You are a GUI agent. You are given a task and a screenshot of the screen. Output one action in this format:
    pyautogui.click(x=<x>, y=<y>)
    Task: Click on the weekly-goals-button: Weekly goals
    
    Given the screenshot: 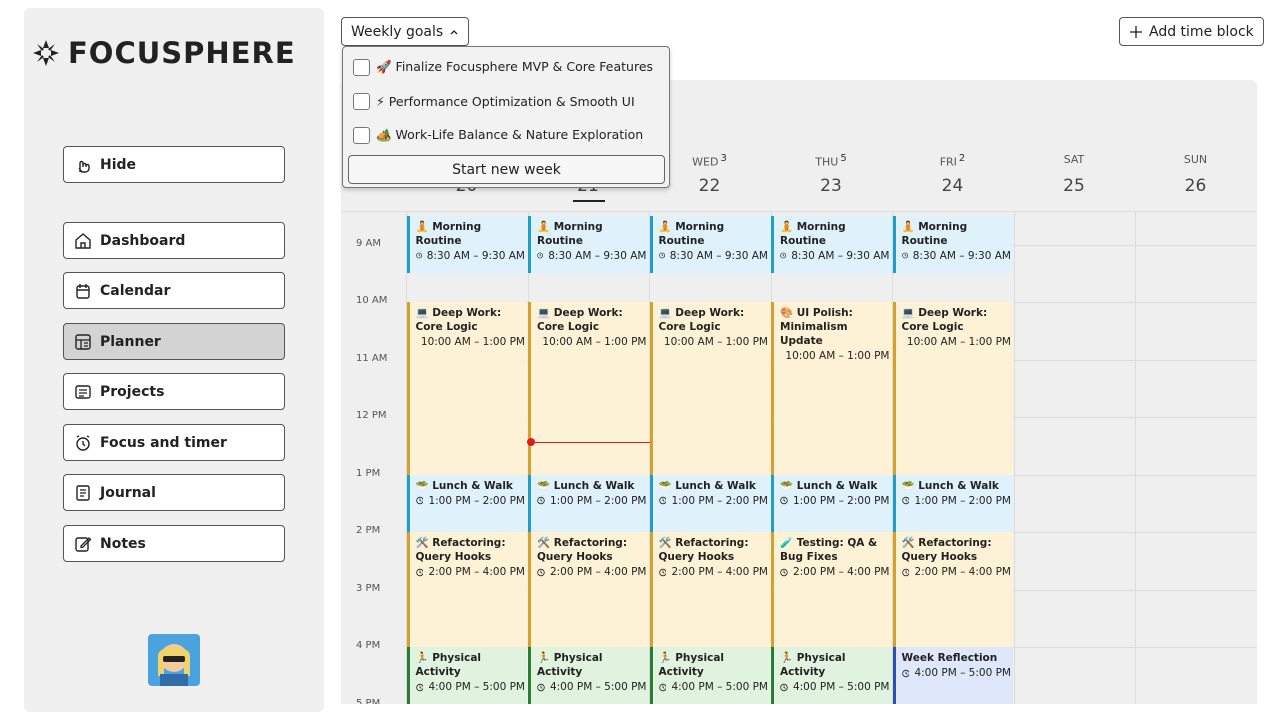 What is the action you would take?
    pyautogui.click(x=405, y=31)
    